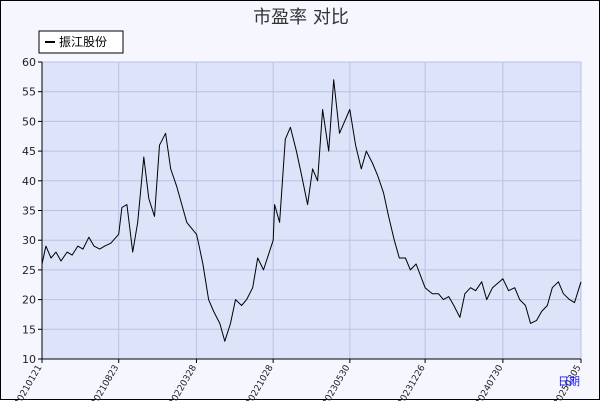 This screenshot has width=600, height=401. I want to click on x-axis-label: 日期, so click(569, 381).